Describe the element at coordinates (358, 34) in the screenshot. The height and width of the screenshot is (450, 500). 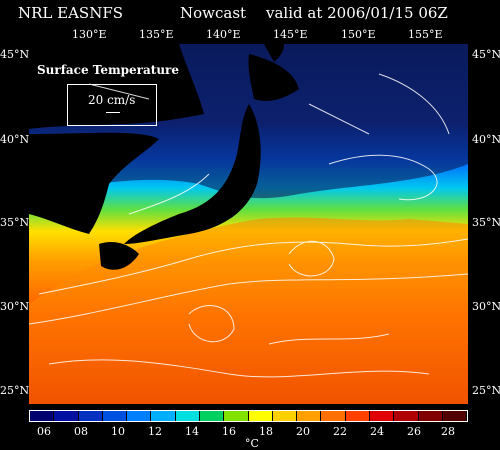
I see `lon-label: 150°E` at that location.